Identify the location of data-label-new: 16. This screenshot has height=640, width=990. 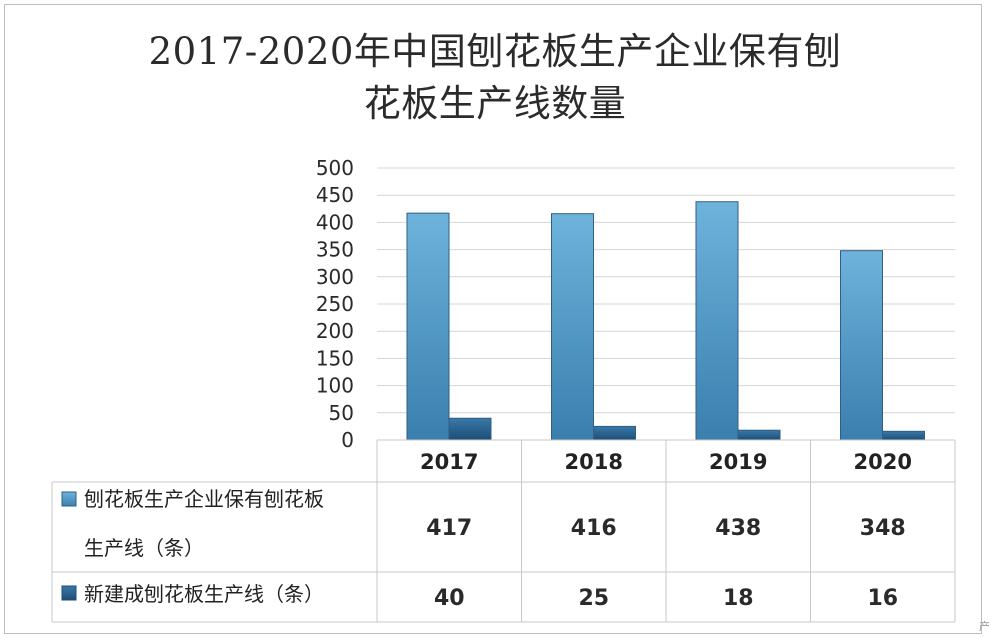
(882, 598).